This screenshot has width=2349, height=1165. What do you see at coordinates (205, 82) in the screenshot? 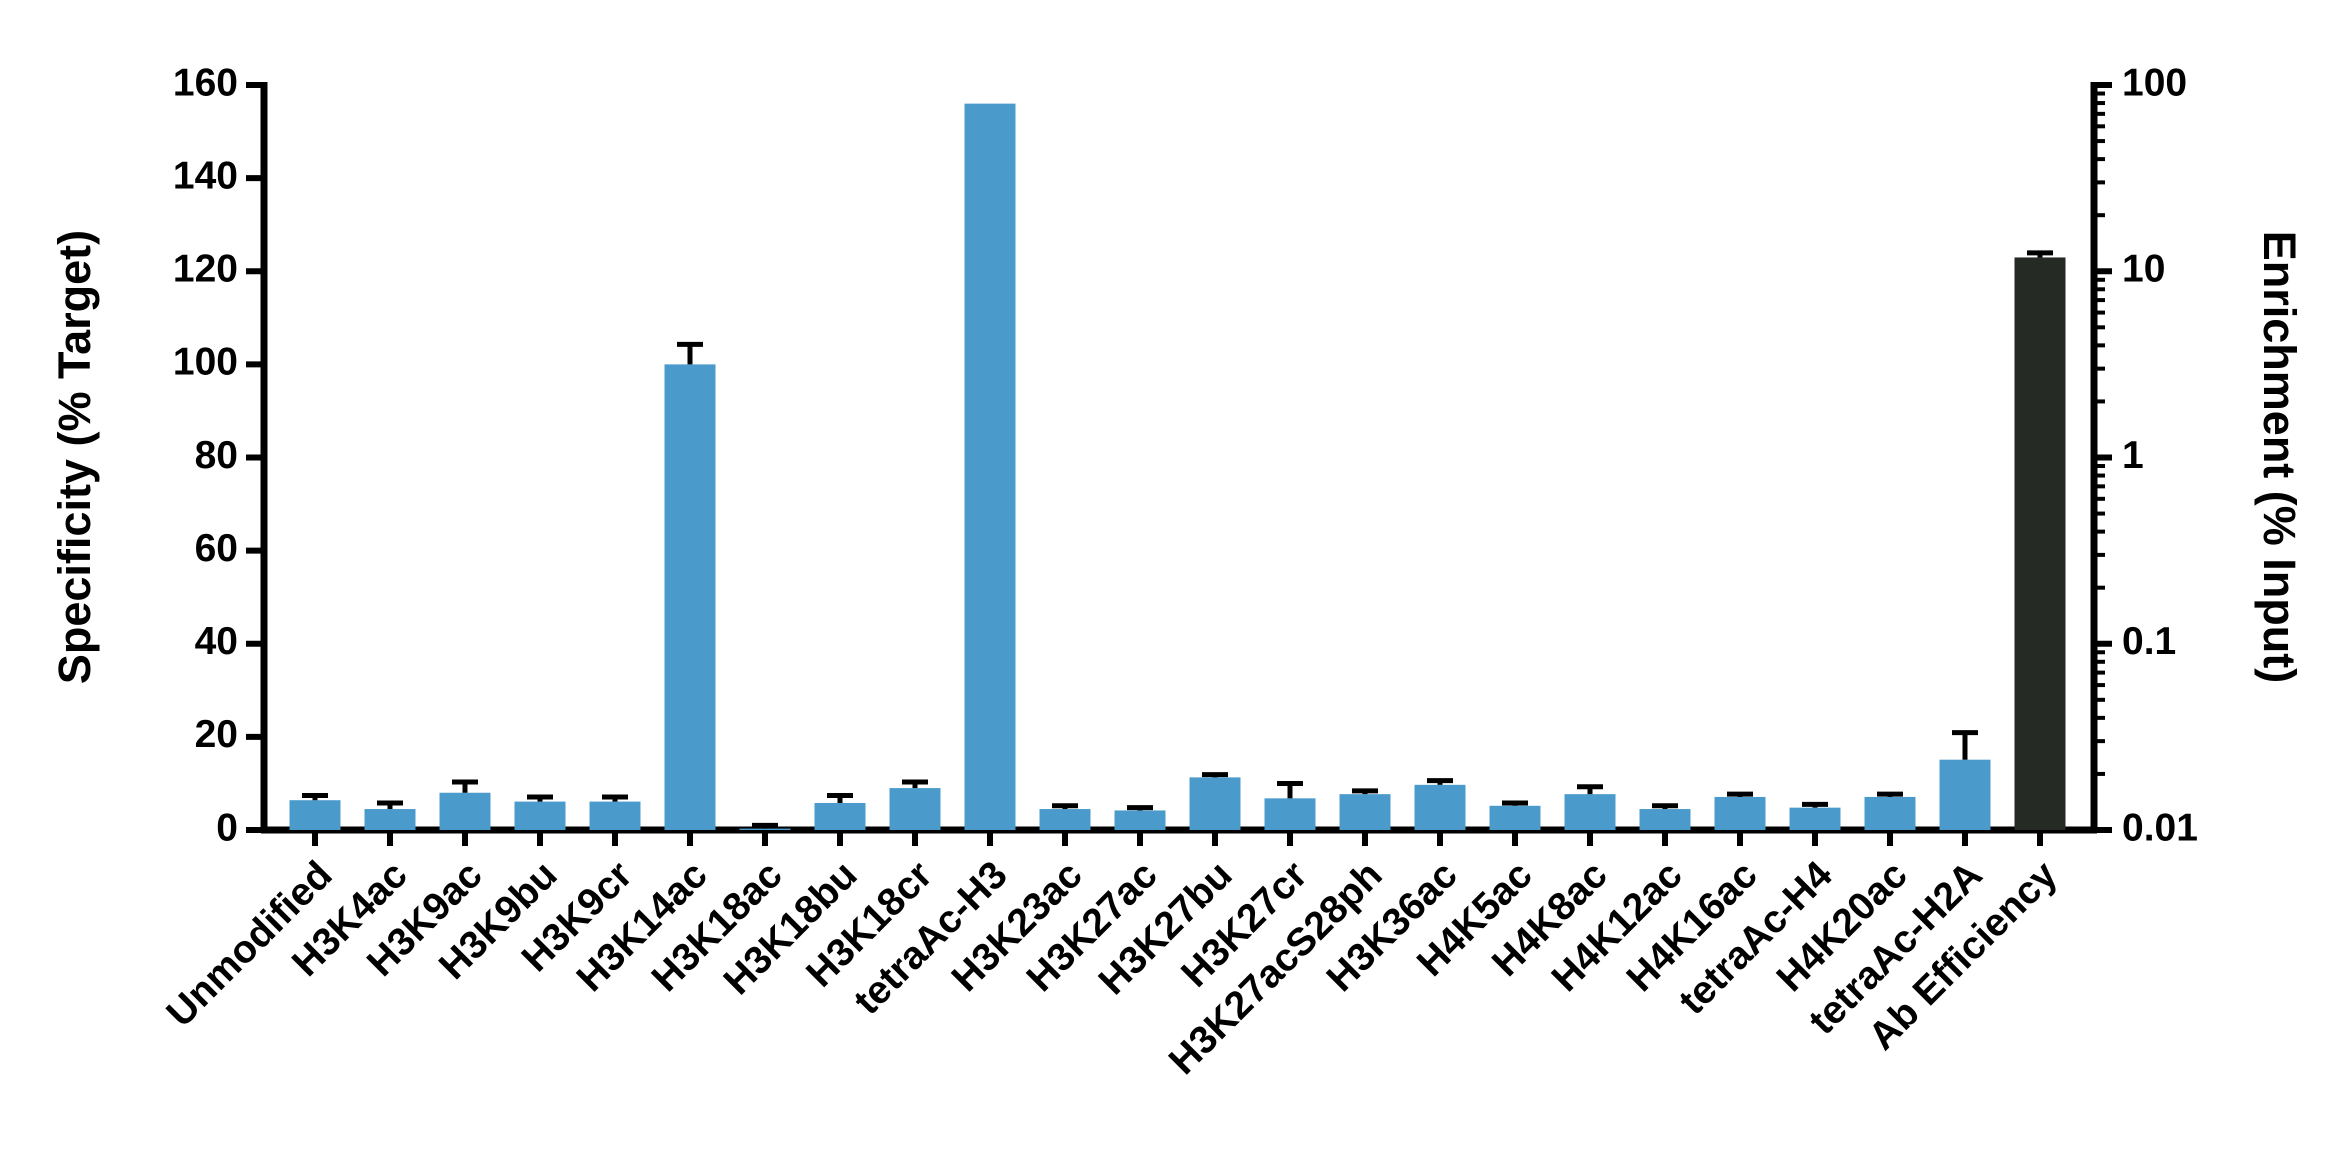
I see `y-tick-label: 160` at bounding box center [205, 82].